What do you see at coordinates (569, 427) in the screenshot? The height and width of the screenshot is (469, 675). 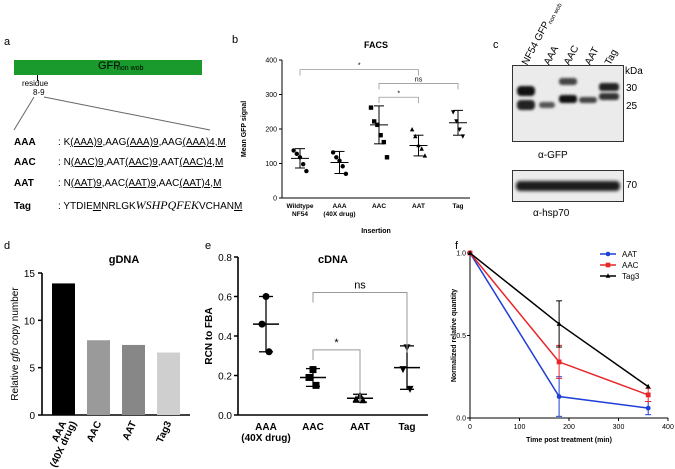 I see `x-tick-label: 200` at bounding box center [569, 427].